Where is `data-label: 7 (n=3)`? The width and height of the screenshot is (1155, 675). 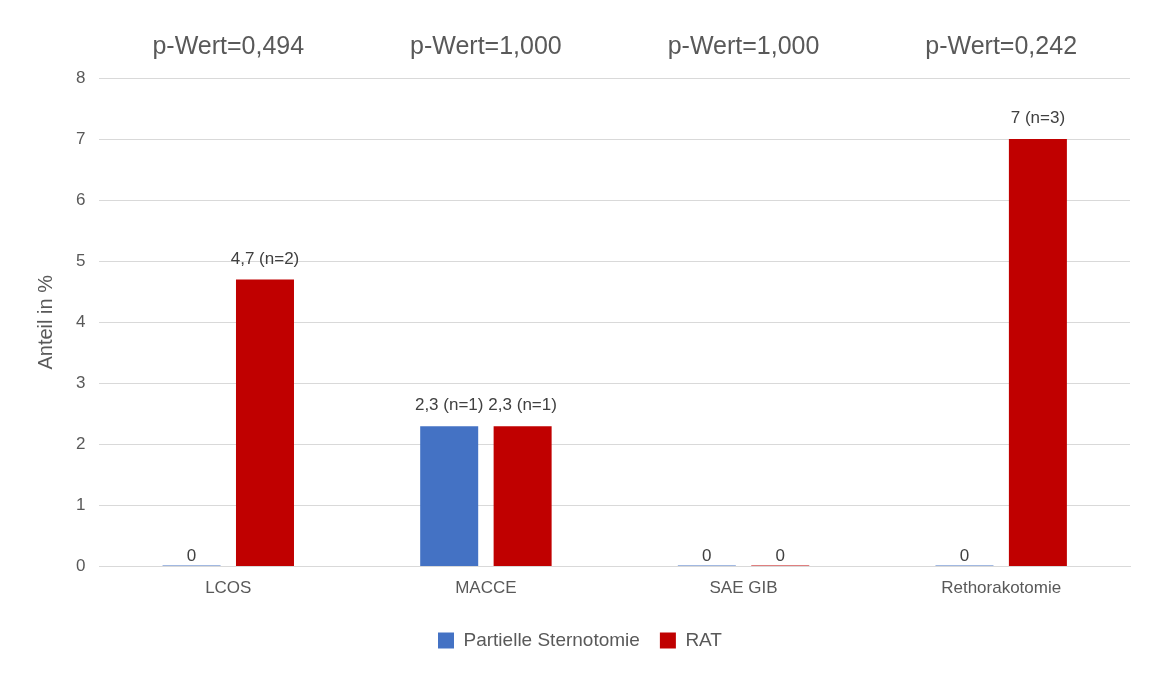 data-label: 7 (n=3) is located at coordinates (1038, 118).